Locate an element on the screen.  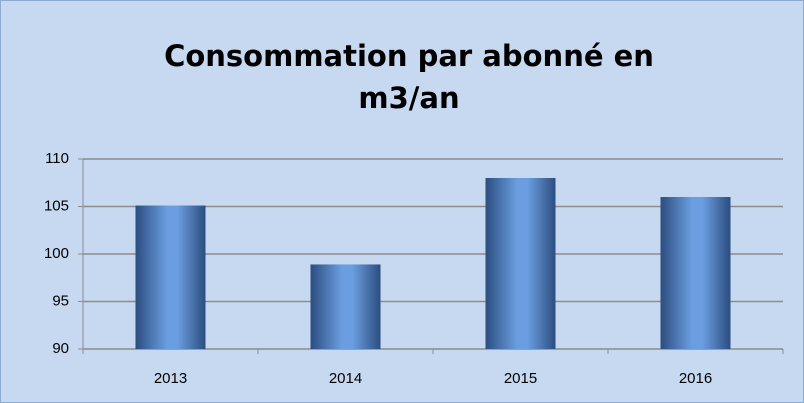
x-tick-label: 2014 is located at coordinates (345, 378).